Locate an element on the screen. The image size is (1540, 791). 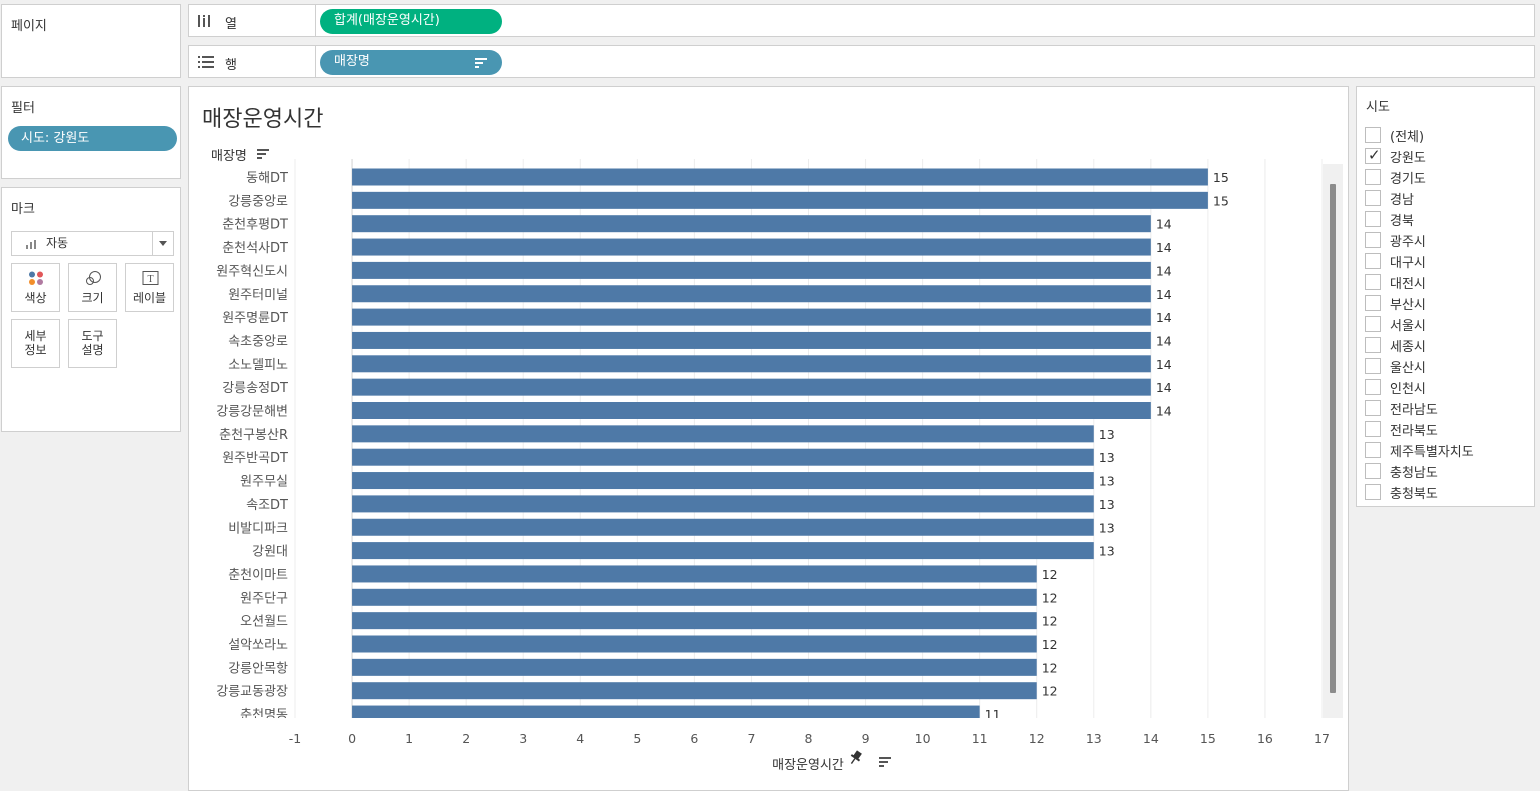
columns-shelf-label: 열 is located at coordinates (231, 24).